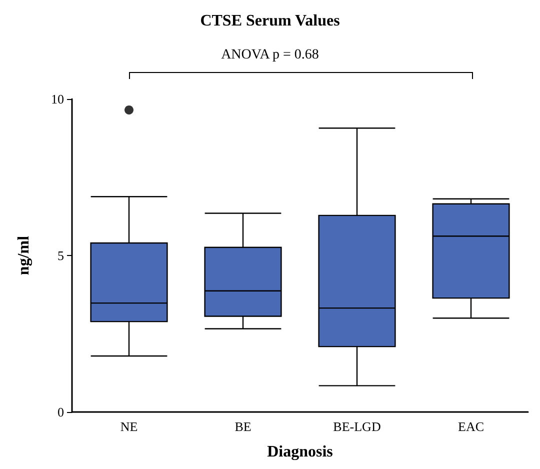 The image size is (540, 469). I want to click on x-tick-label: NE, so click(129, 426).